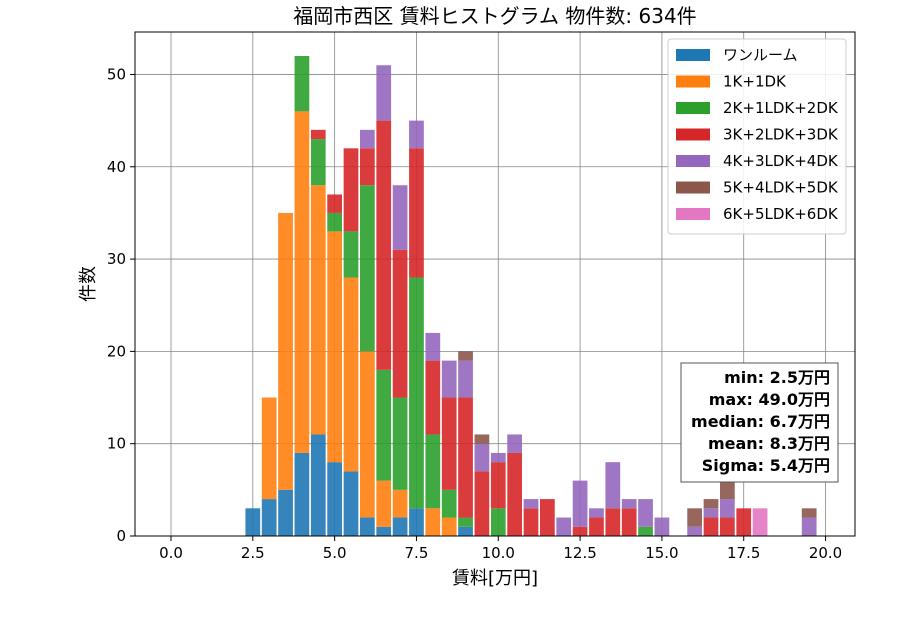 This screenshot has width=900, height=630. What do you see at coordinates (769, 399) in the screenshot?
I see `stat-max: max: 49.0万円` at bounding box center [769, 399].